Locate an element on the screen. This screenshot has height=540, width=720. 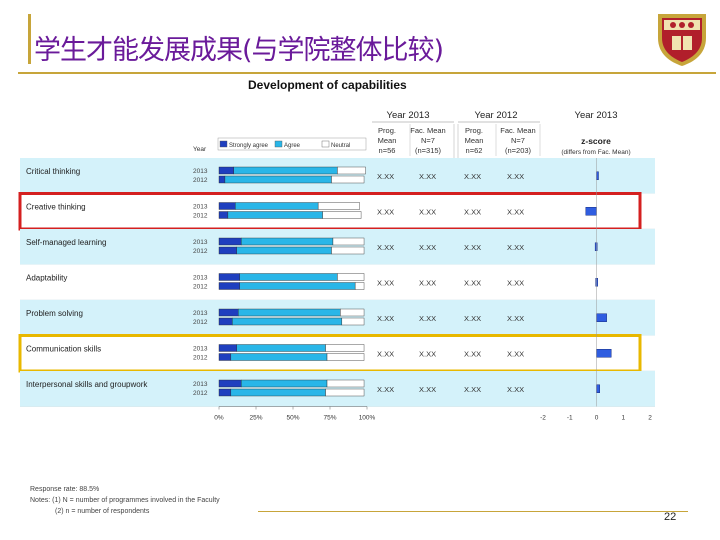
x-tick-label: 25% is located at coordinates (255, 418).